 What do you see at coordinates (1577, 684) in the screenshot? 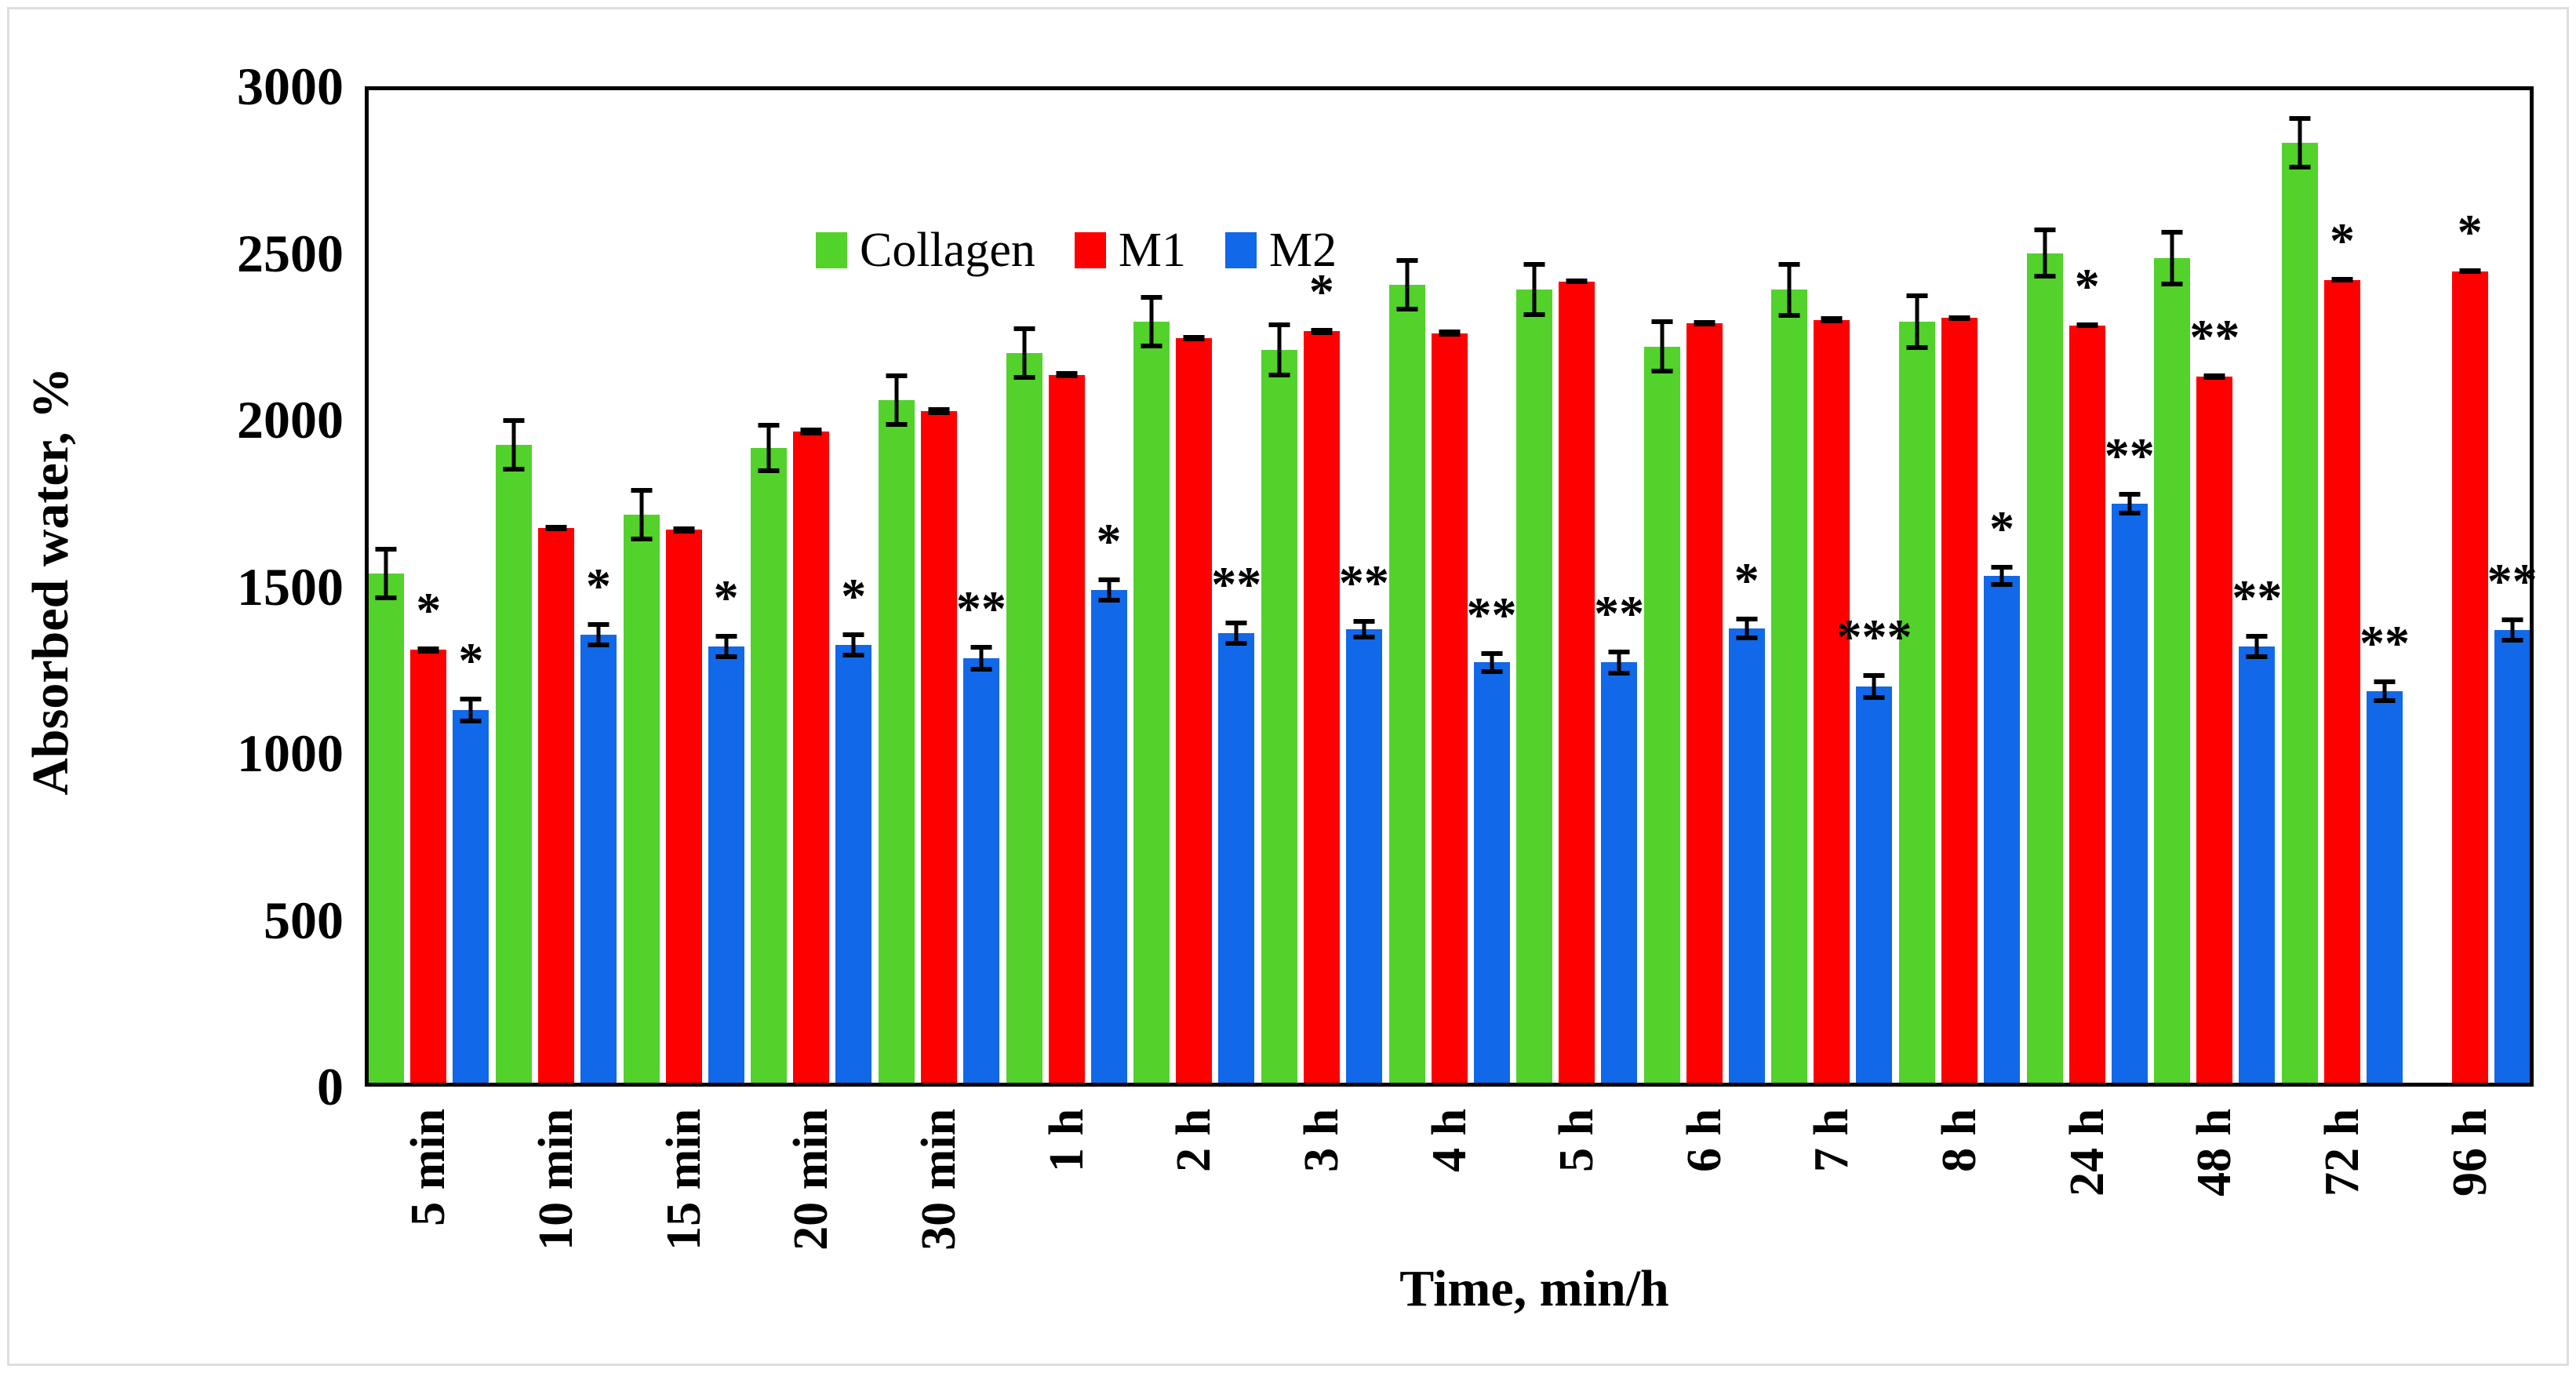
I see `bar-m1-5h` at bounding box center [1577, 684].